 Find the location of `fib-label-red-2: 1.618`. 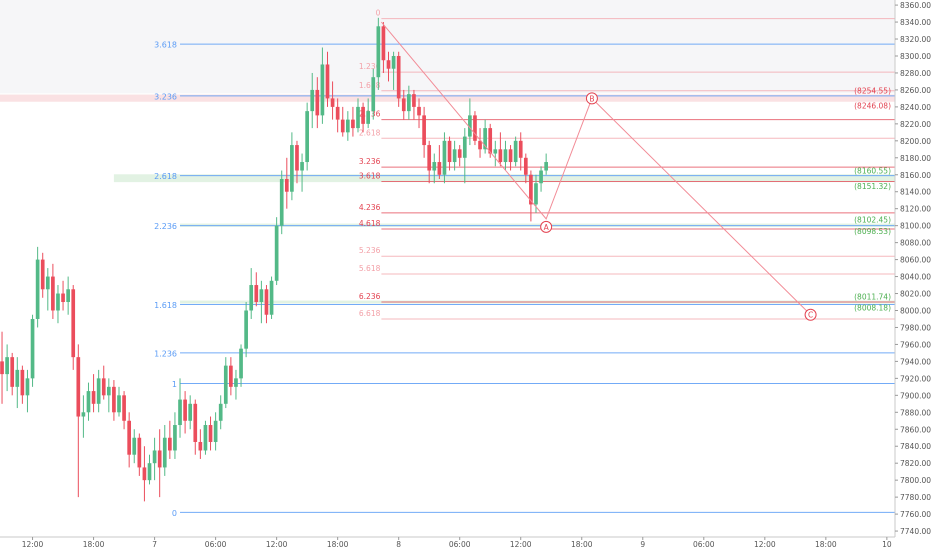

fib-label-red-2: 1.618 is located at coordinates (370, 85).